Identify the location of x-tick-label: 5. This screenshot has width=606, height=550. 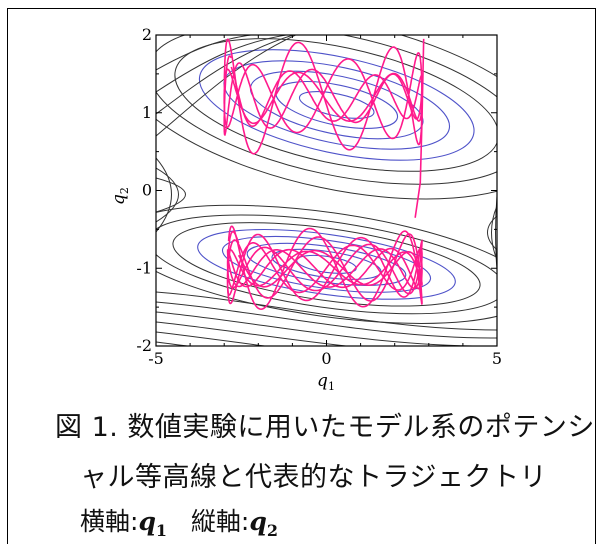
(497, 358).